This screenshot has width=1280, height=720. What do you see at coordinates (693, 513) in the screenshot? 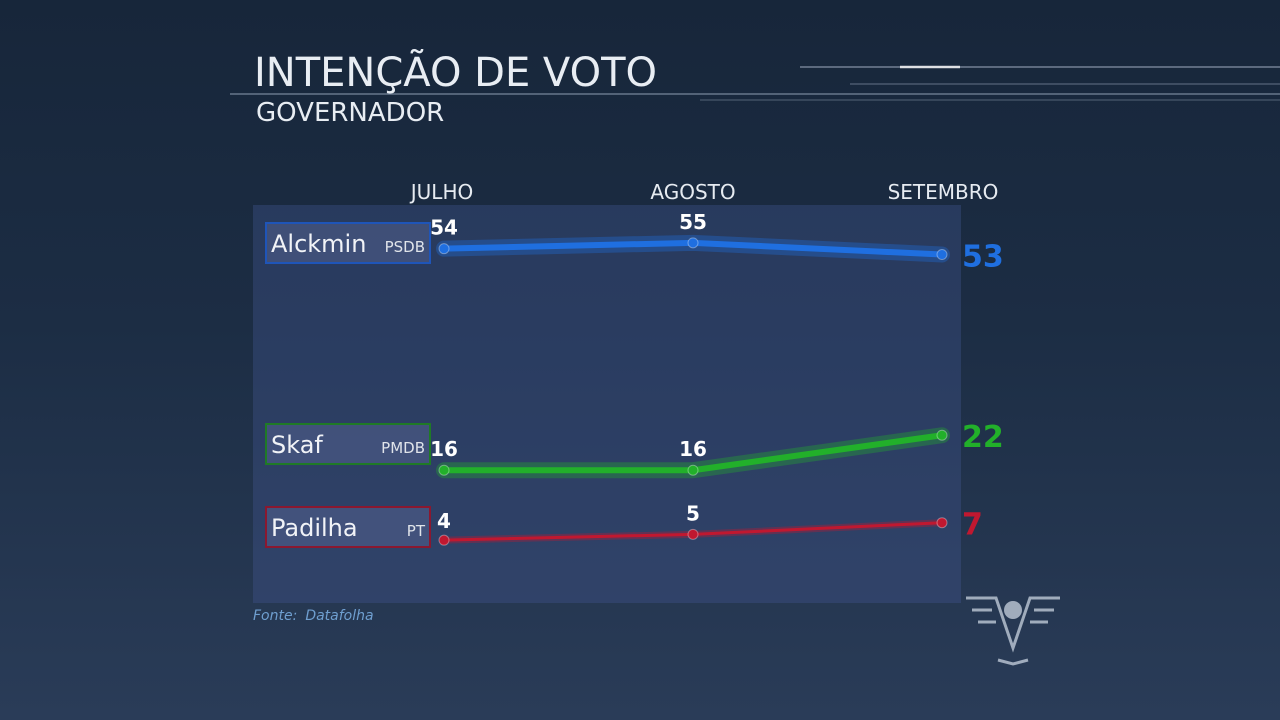
I see `data-label-padilha-2: 5` at bounding box center [693, 513].